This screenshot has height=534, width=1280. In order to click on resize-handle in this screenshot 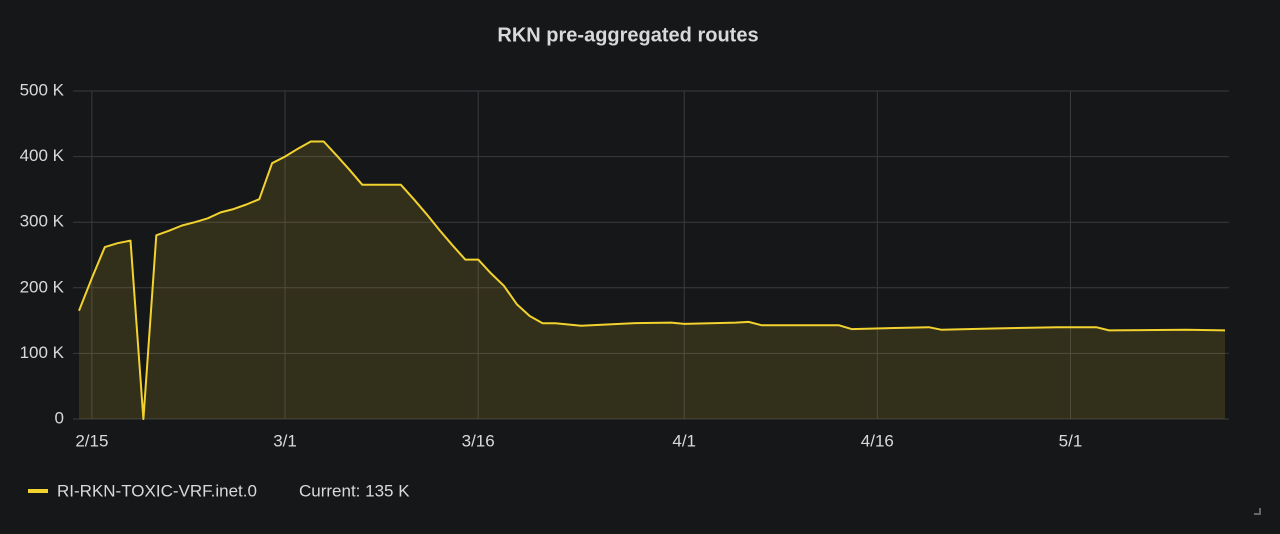, I will do `click(1257, 511)`.